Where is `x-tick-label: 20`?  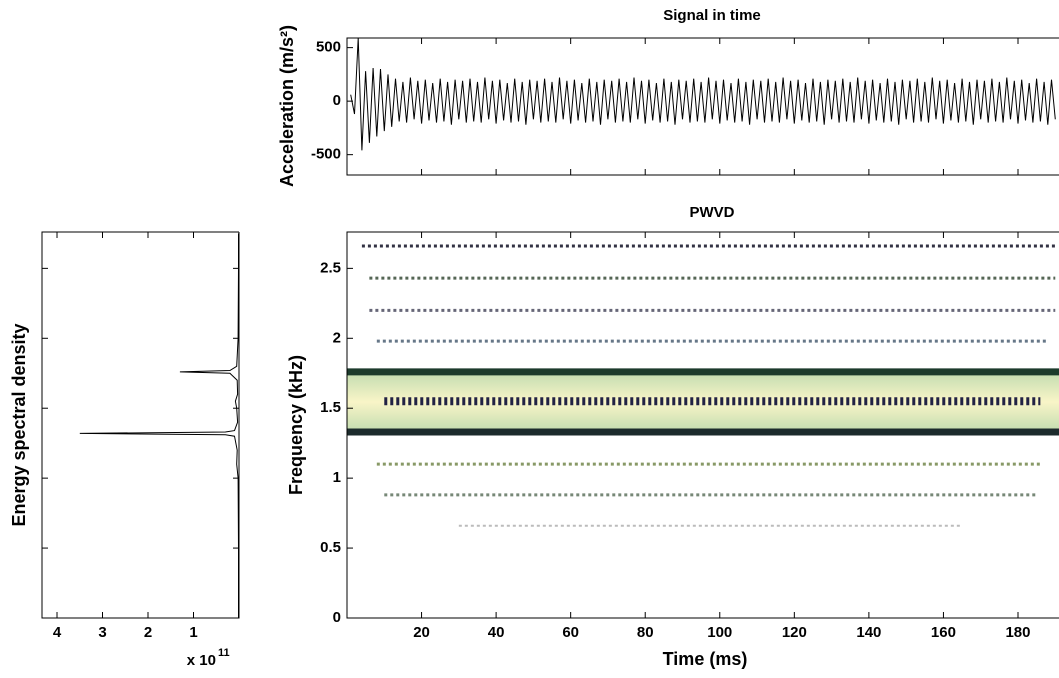
x-tick-label: 20 is located at coordinates (421, 632).